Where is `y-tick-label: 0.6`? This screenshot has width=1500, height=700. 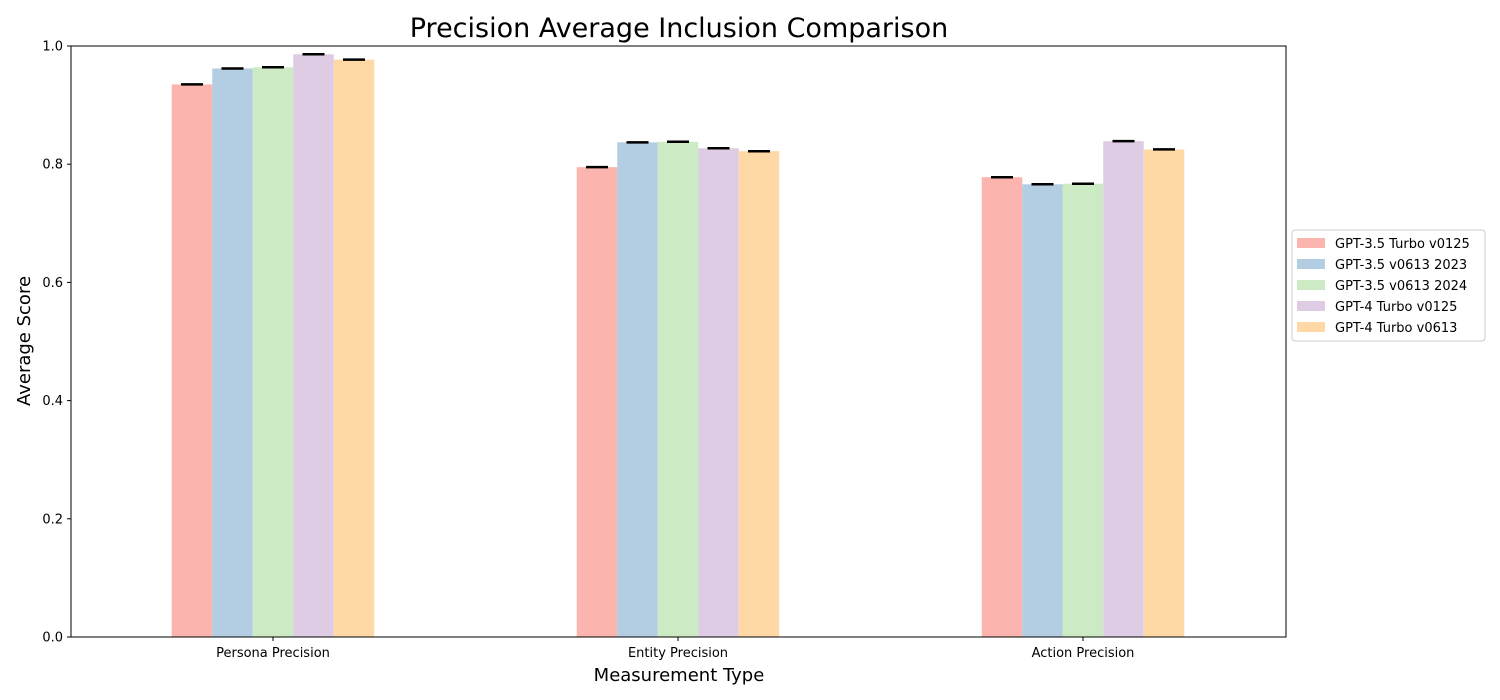
y-tick-label: 0.6 is located at coordinates (52, 283).